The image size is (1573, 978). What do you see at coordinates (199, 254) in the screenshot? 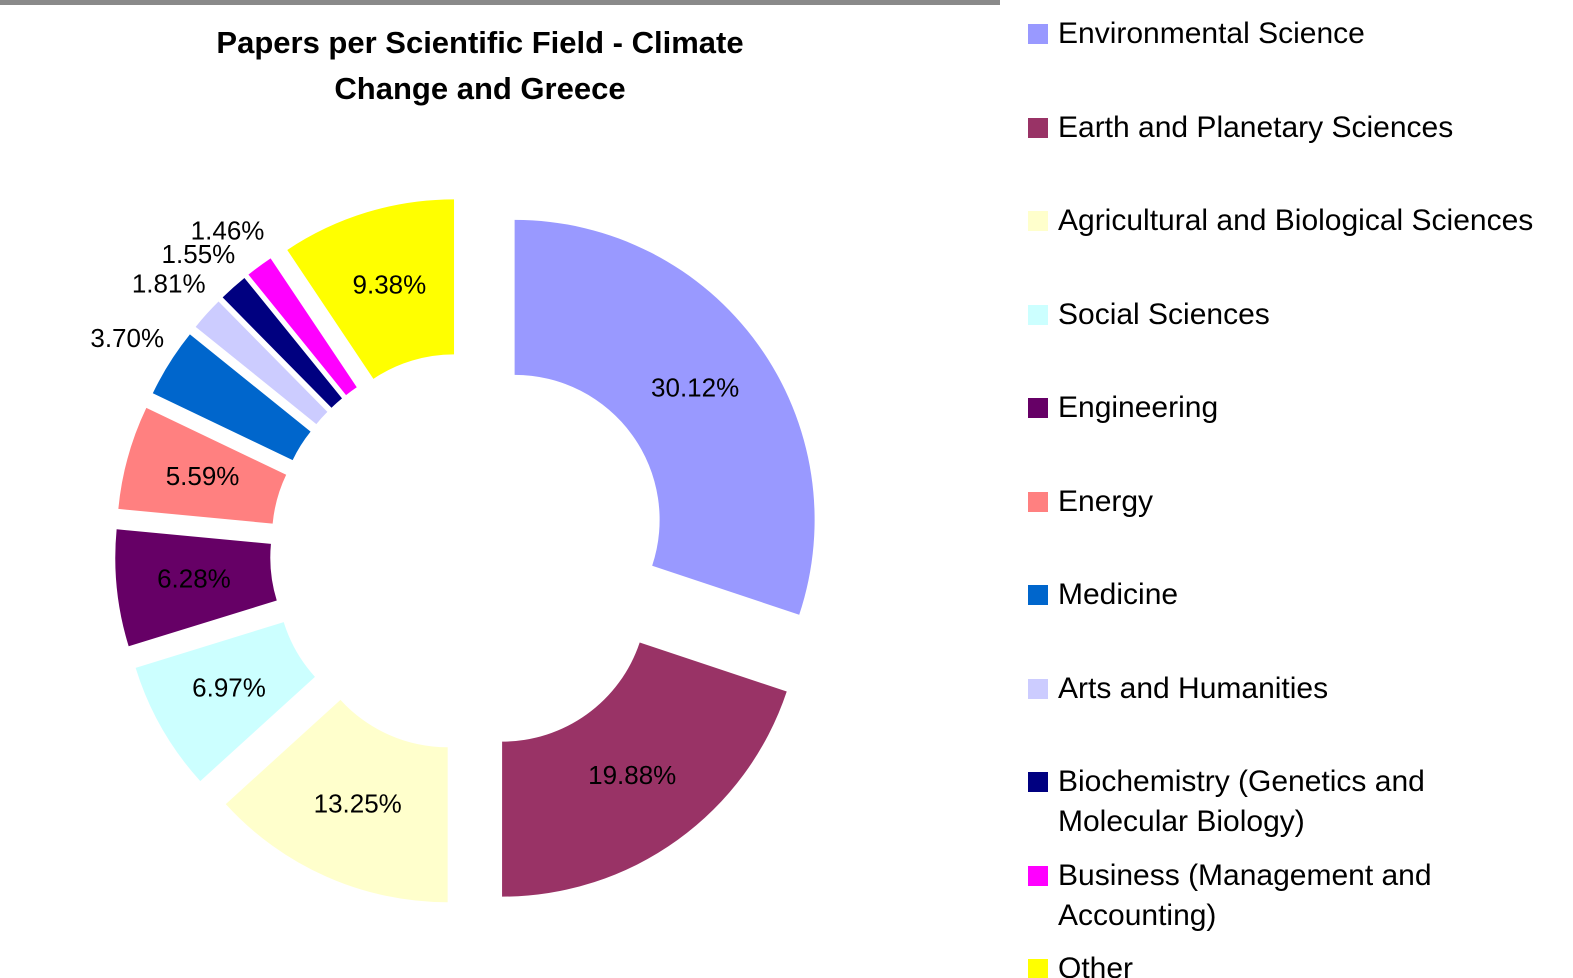
I see `data-label: 1.55%` at bounding box center [199, 254].